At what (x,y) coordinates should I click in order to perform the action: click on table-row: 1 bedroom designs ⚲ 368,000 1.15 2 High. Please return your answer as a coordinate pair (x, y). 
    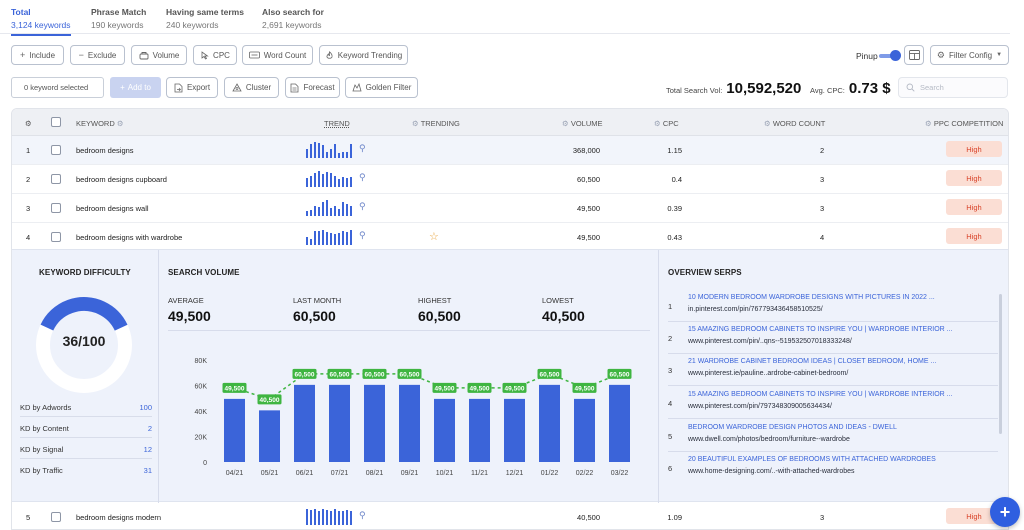
    Looking at the image, I should click on (510, 150).